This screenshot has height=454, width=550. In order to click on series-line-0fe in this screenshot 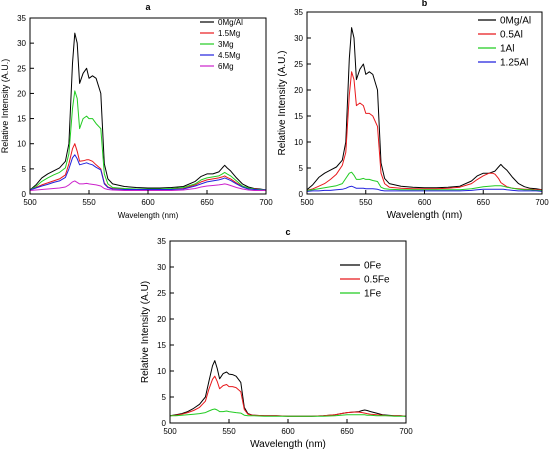, I will do `click(288, 388)`.